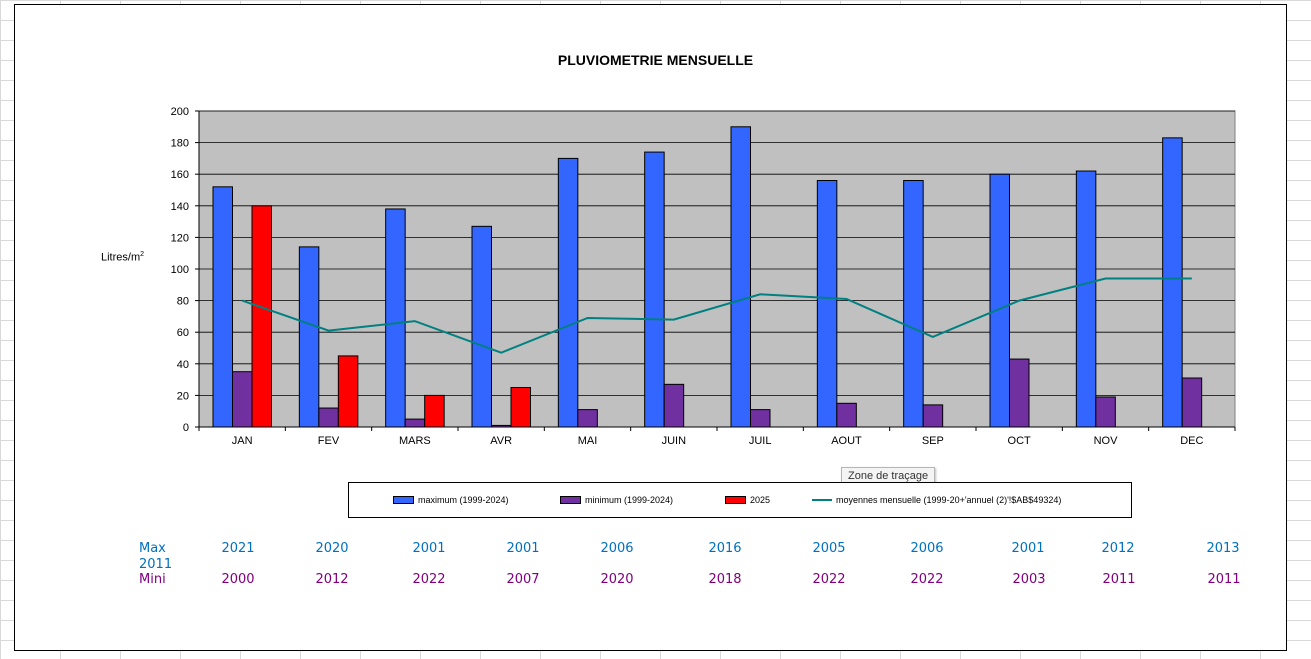  Describe the element at coordinates (238, 579) in the screenshot. I see `min-year: 2000` at that location.